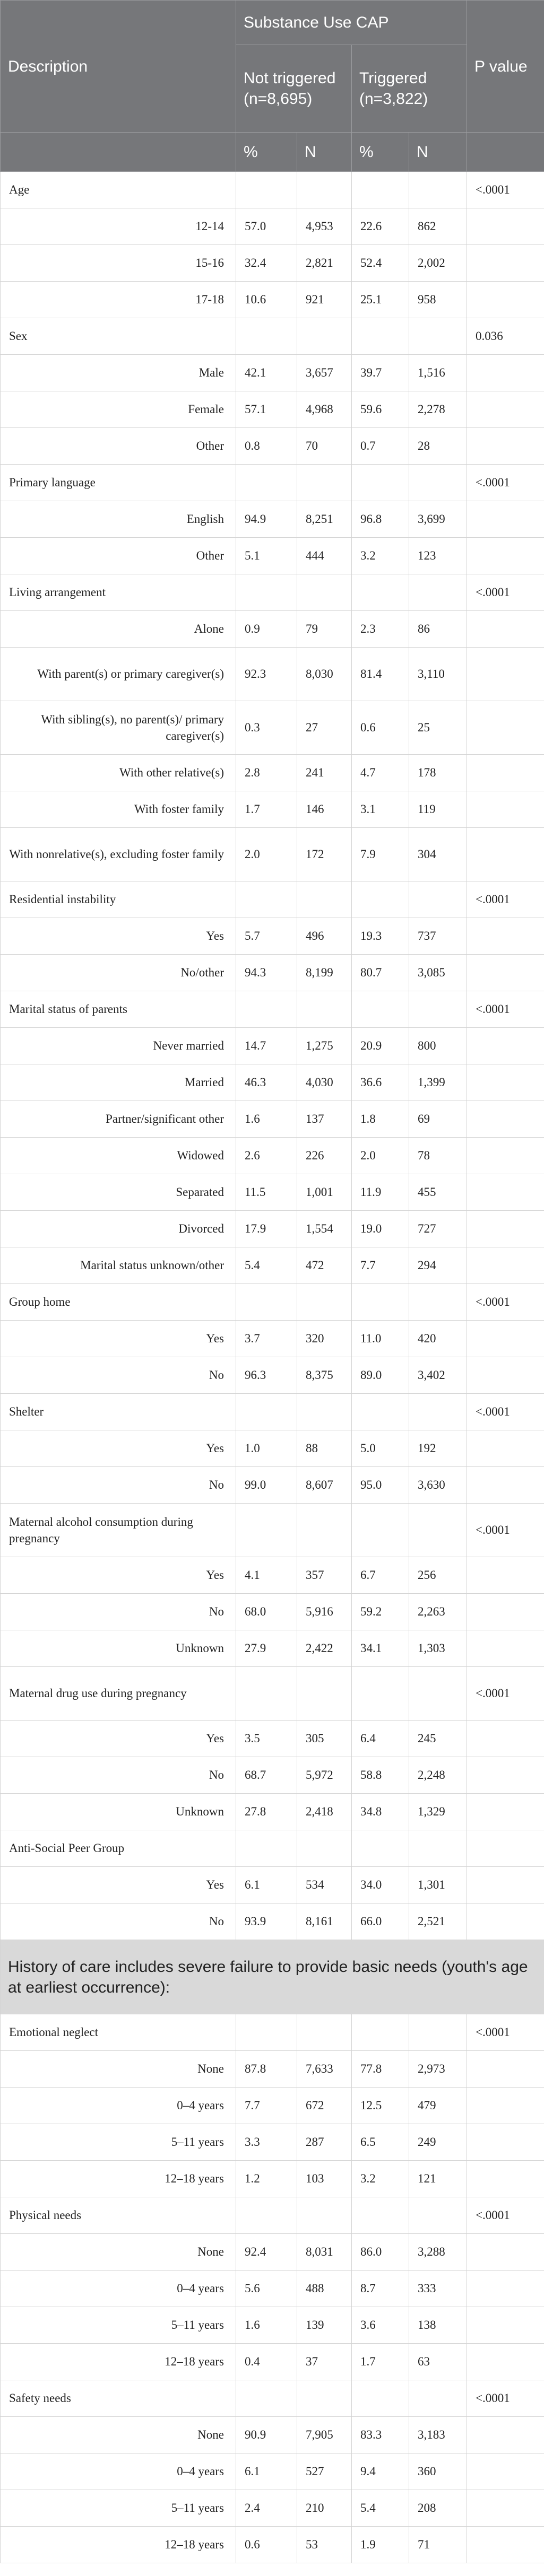  Describe the element at coordinates (272, 1448) in the screenshot. I see `data-row: Yes 1.0 88 5.0 192` at that location.